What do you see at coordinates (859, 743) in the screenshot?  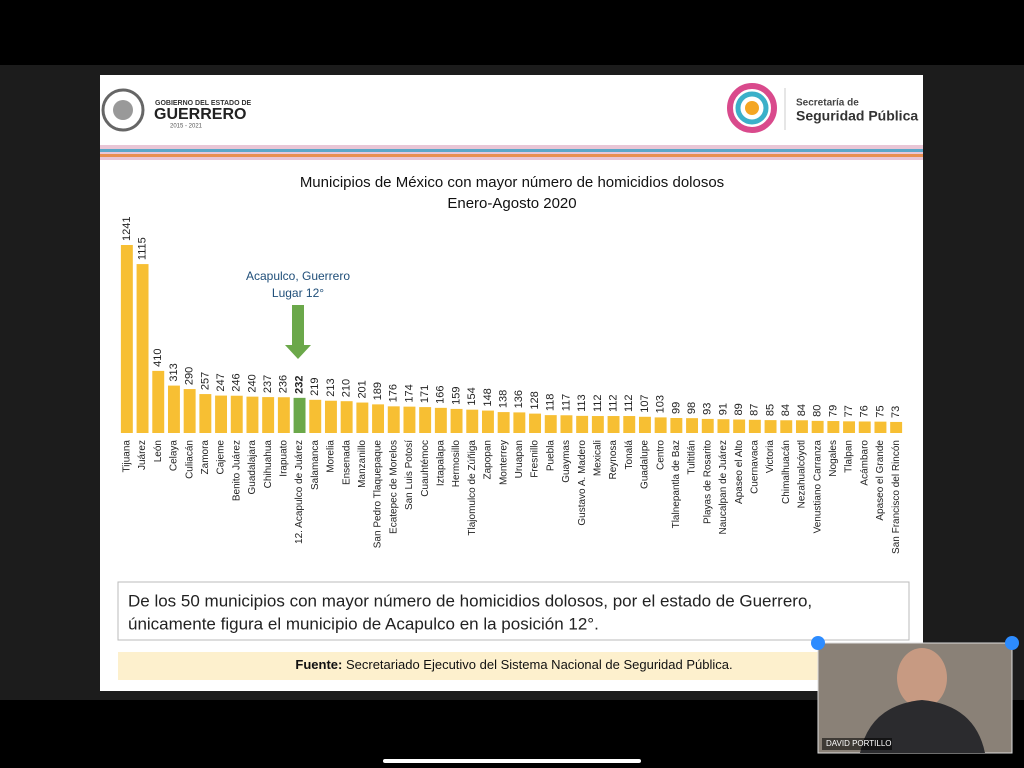 I see `participant-name: DAVID PORTILLO` at bounding box center [859, 743].